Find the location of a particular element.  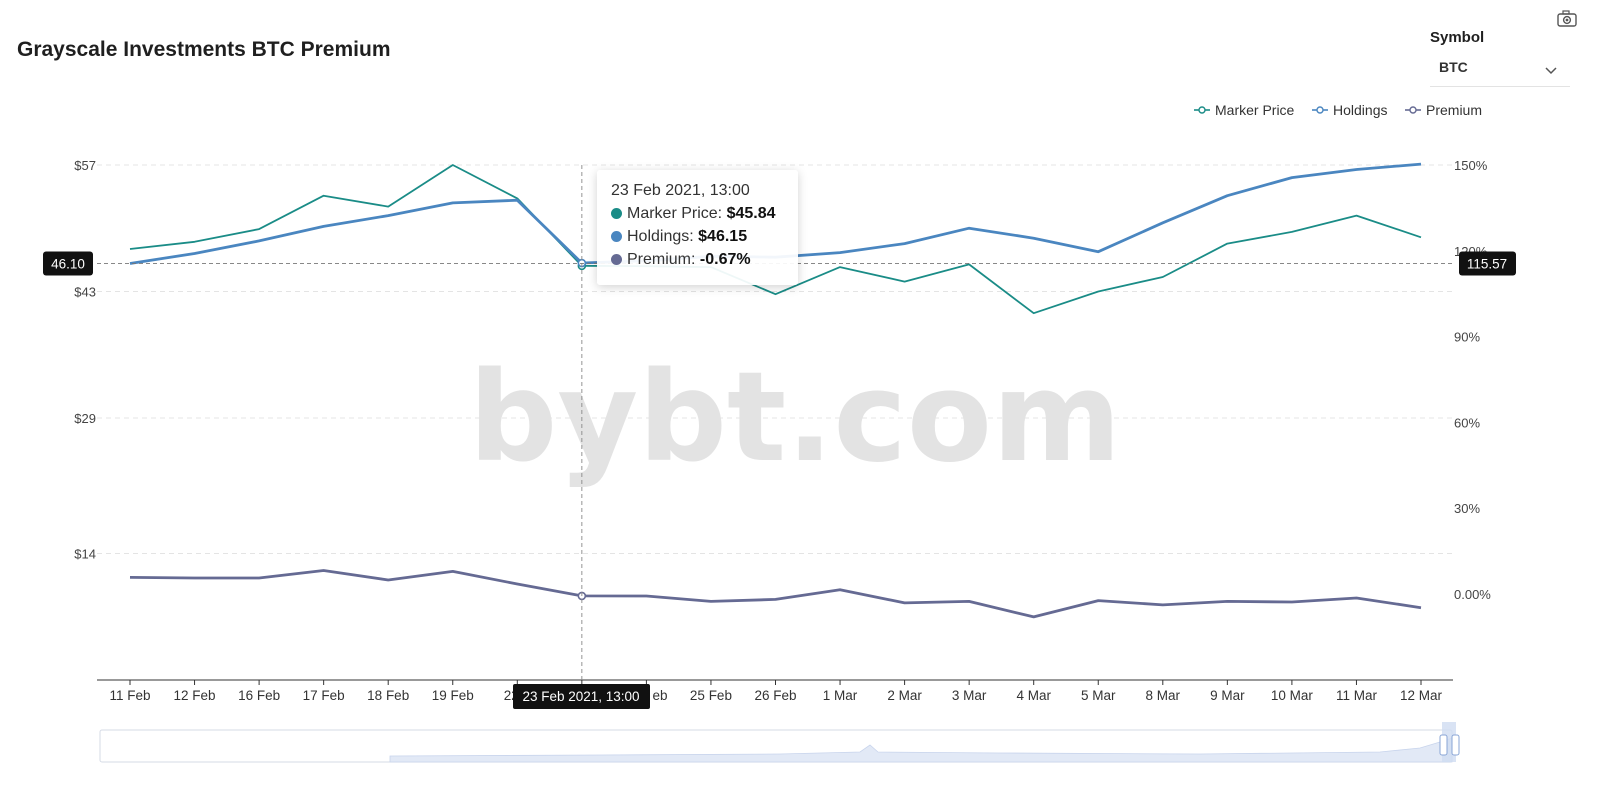

tooltip-label: Marker Price: is located at coordinates (675, 213).